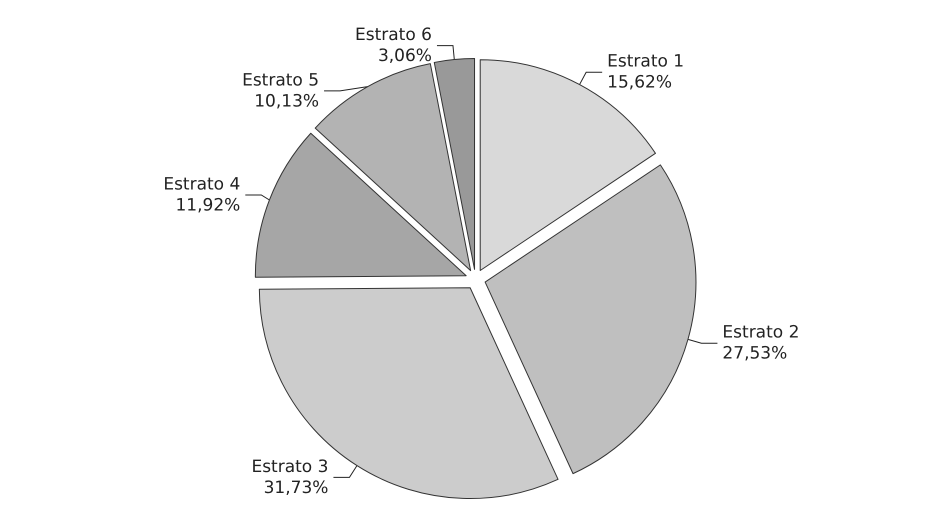 Image resolution: width=951 pixels, height=527 pixels. I want to click on data-label: 3,06%, so click(405, 56).